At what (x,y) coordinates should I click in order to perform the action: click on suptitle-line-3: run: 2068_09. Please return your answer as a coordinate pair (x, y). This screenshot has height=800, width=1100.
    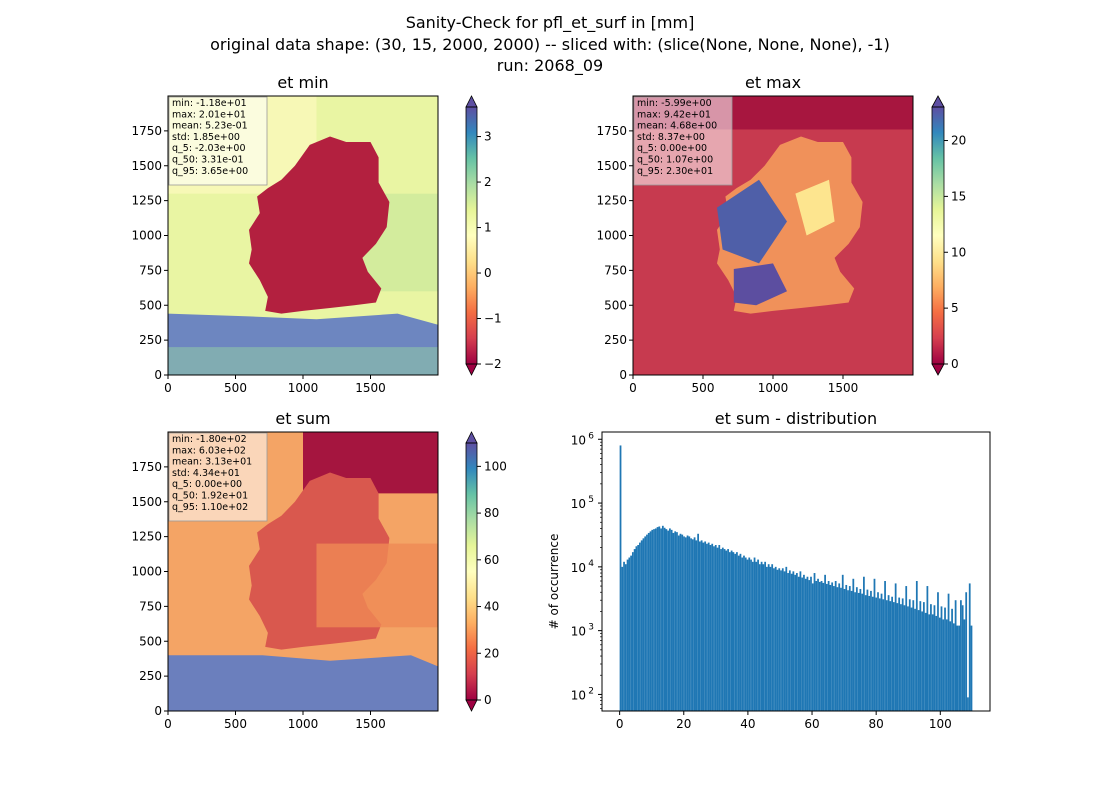
    Looking at the image, I should click on (550, 65).